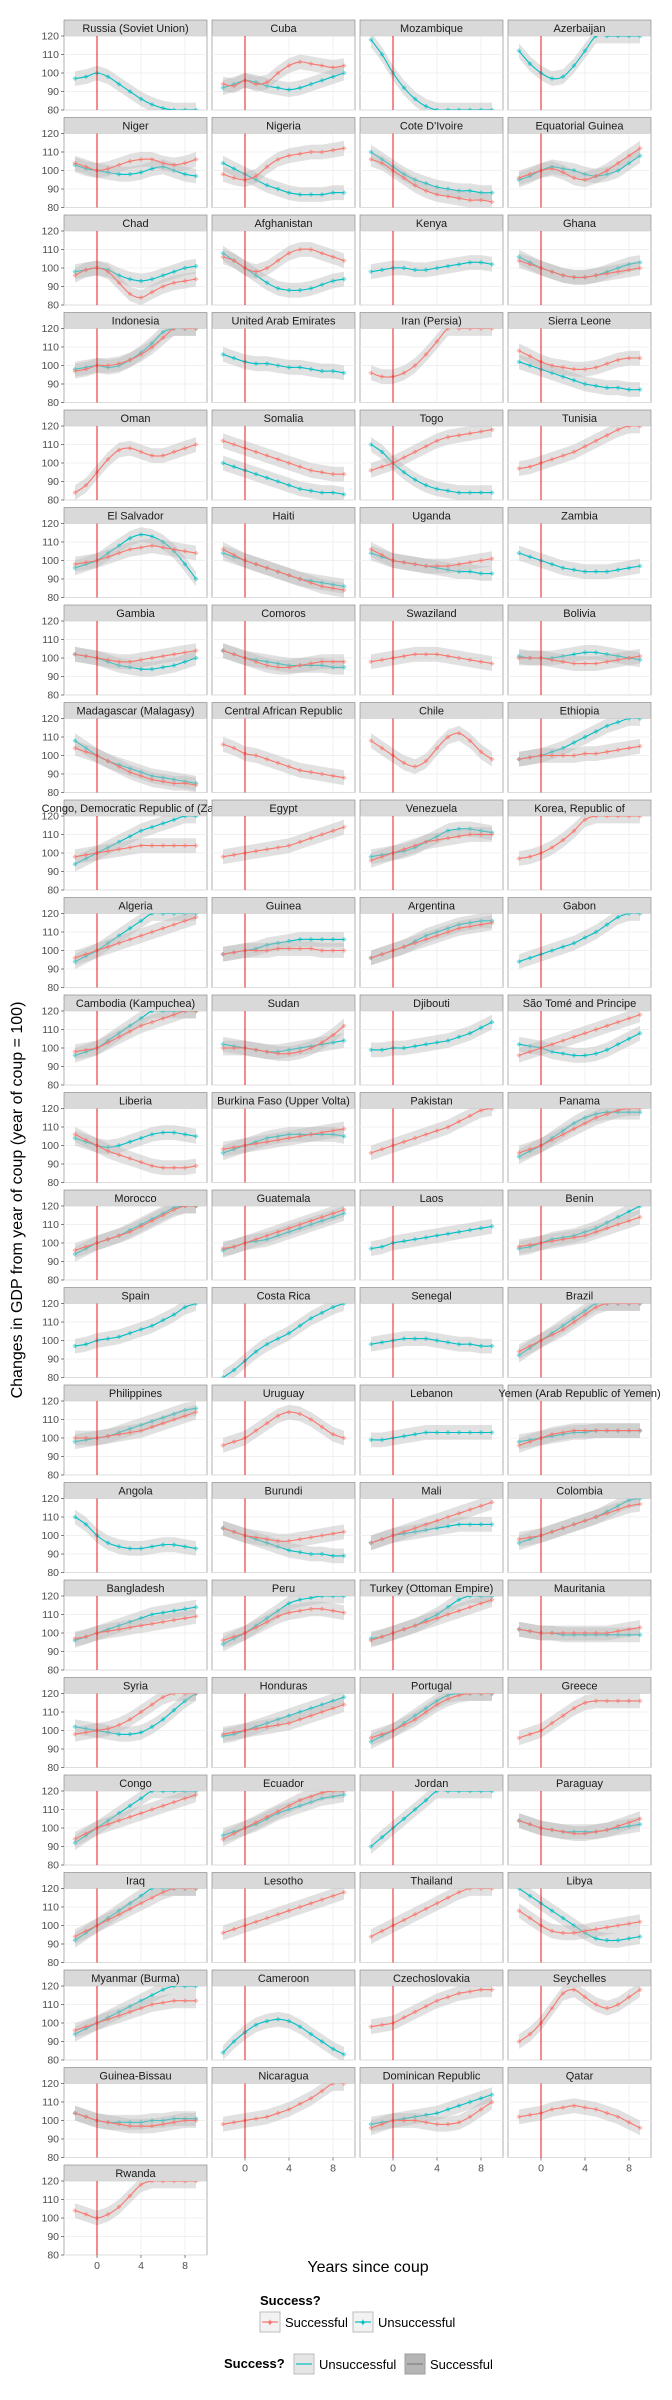 The width and height of the screenshot is (672, 2400). Describe the element at coordinates (579, 1632) in the screenshot. I see `confidence-ribbon-unsuccessful` at that location.